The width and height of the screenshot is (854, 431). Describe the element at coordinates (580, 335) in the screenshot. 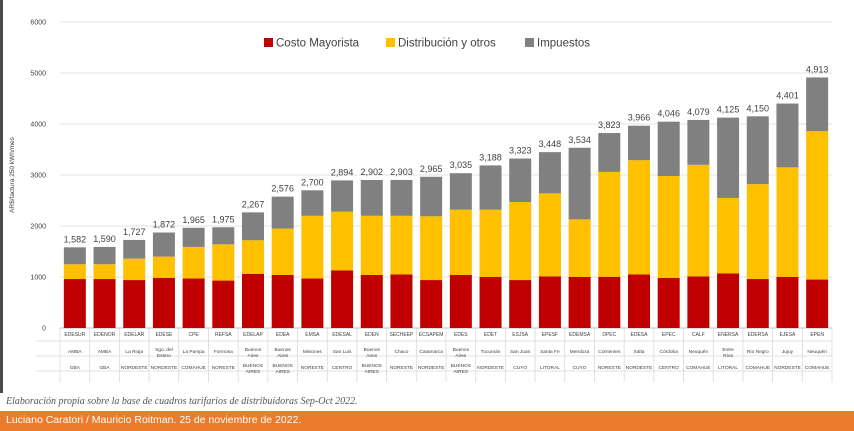

I see `x-tick-label: EDEMSA` at that location.